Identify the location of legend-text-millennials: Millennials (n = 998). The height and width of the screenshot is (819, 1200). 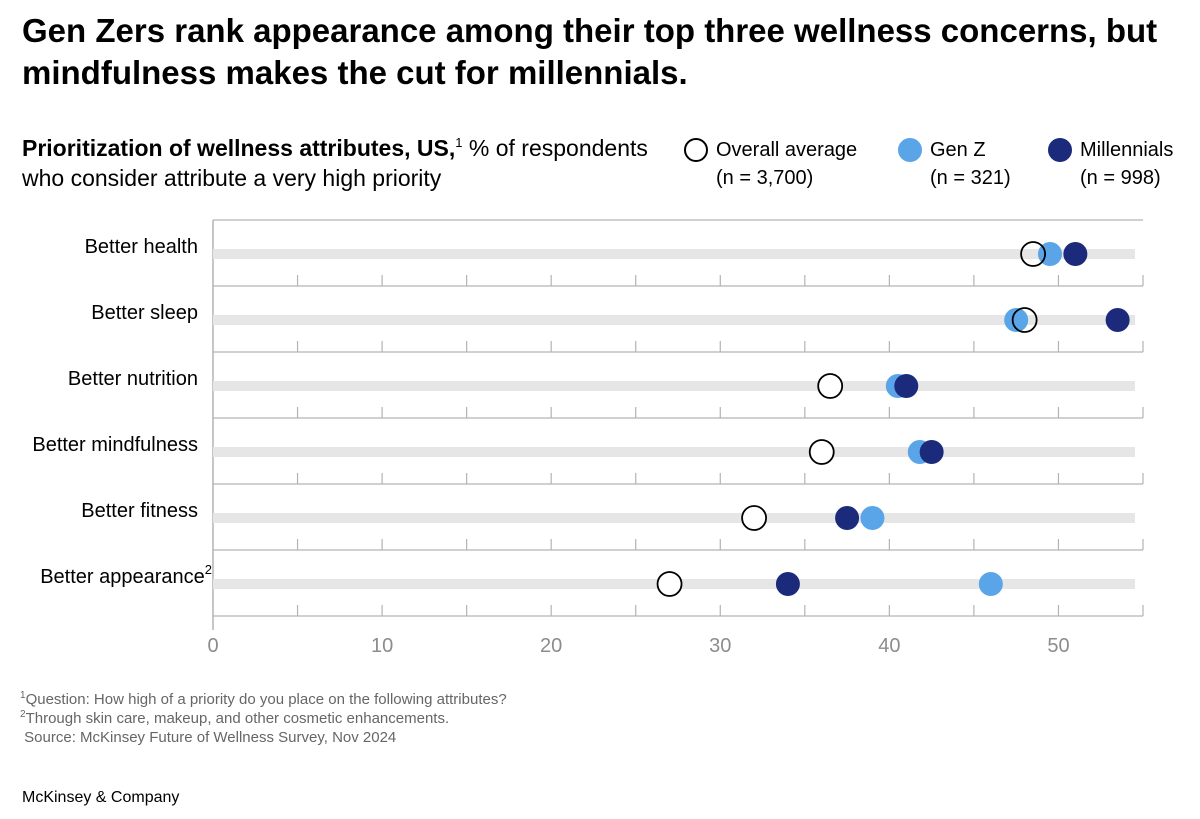
(1126, 164).